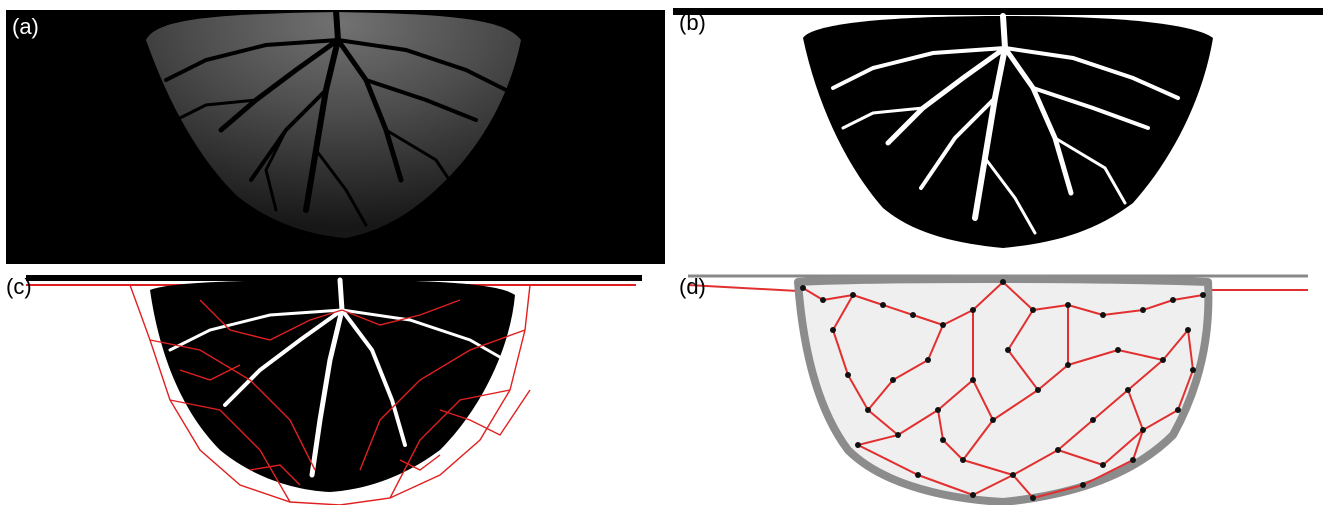 Image resolution: width=1323 pixels, height=505 pixels. I want to click on fan-texture, so click(333, 125).